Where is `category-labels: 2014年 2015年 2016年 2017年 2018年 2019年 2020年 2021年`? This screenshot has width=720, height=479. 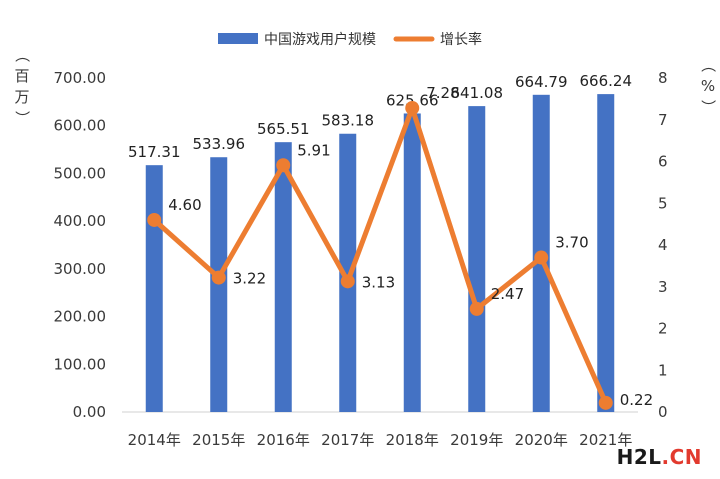 category-labels: 2014年 2015年 2016年 2017年 2018年 2019年 2020年 2021年 is located at coordinates (380, 440).